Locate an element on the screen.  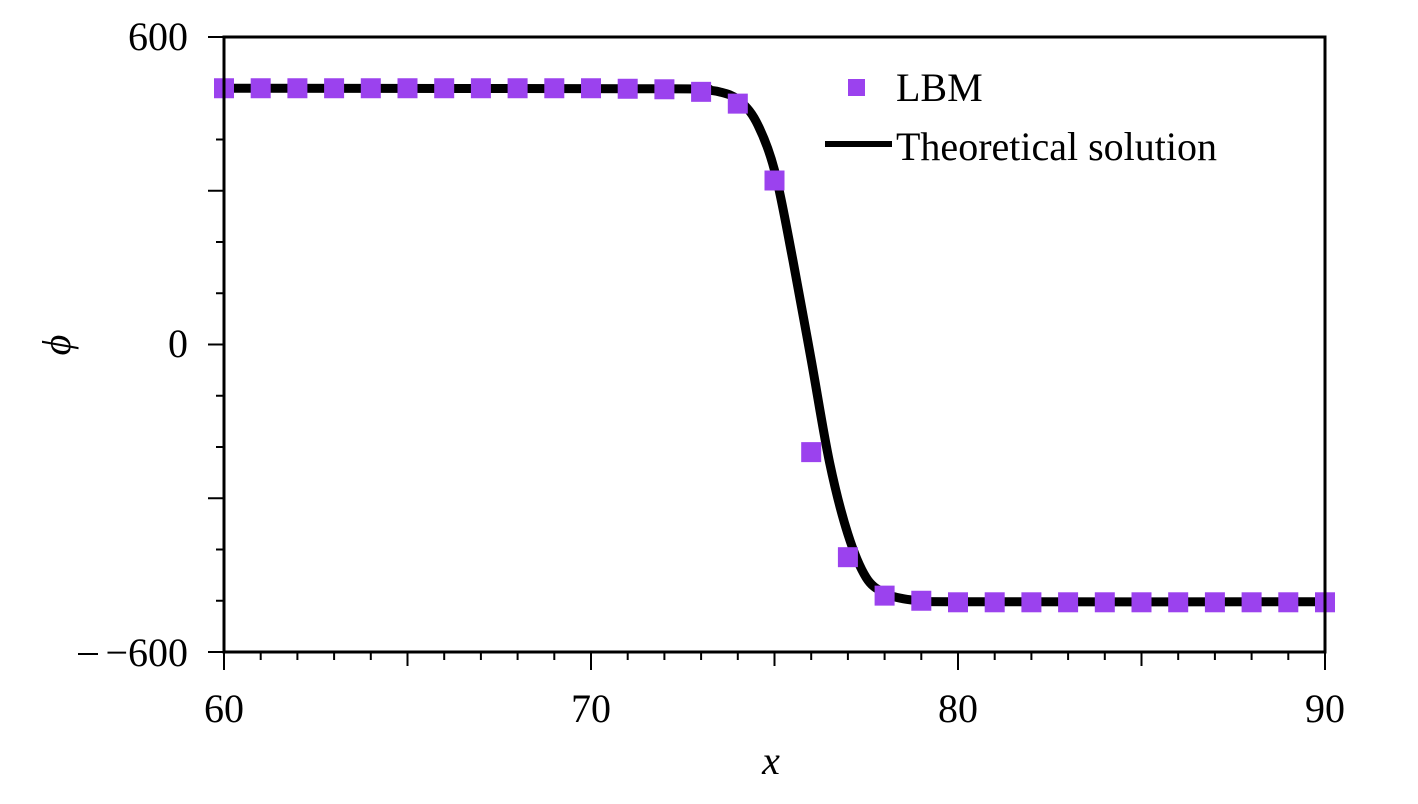
x-tick-label-60: 60 is located at coordinates (224, 708).